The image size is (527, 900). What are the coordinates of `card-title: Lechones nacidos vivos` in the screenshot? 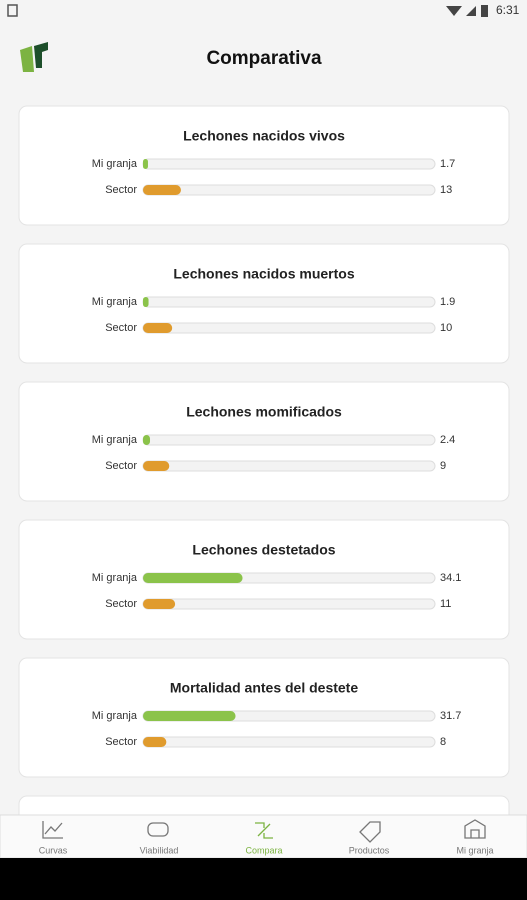 It's located at (264, 136).